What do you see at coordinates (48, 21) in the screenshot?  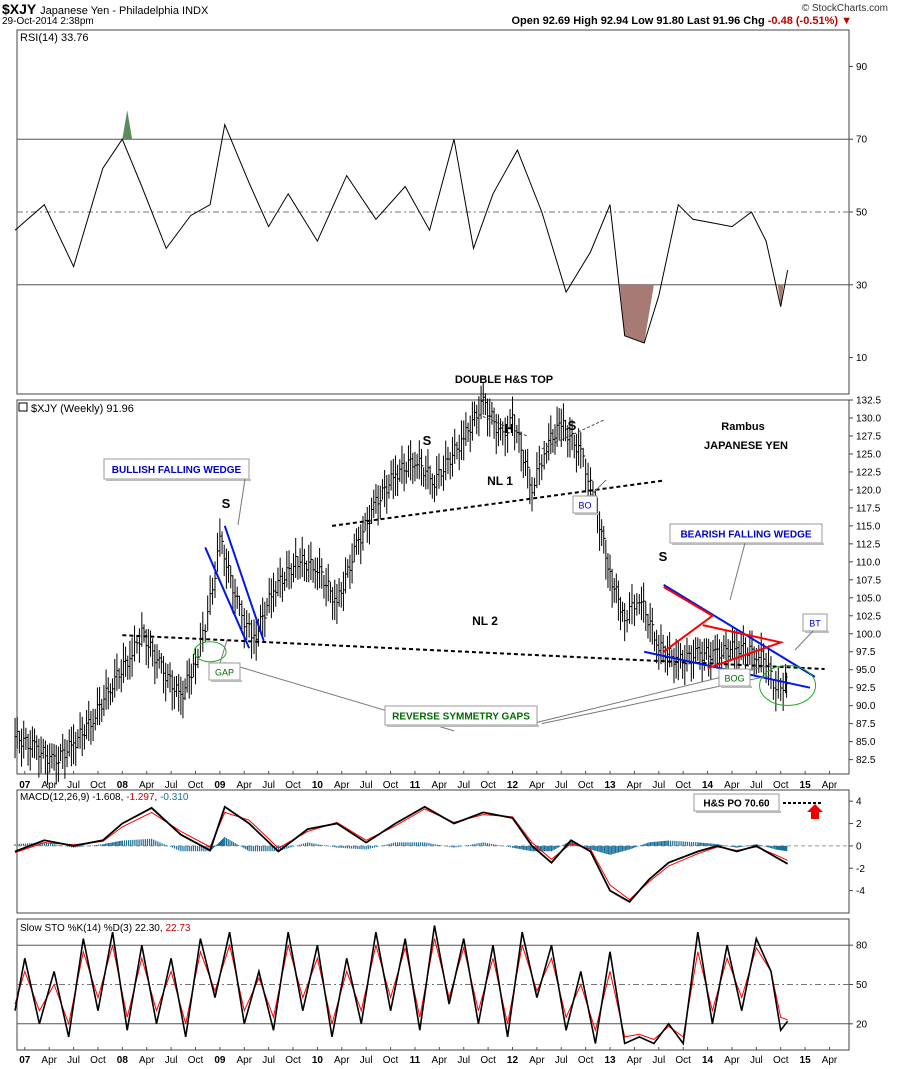 I see `chart-date: 29-Oct-2014 2:38pm` at bounding box center [48, 21].